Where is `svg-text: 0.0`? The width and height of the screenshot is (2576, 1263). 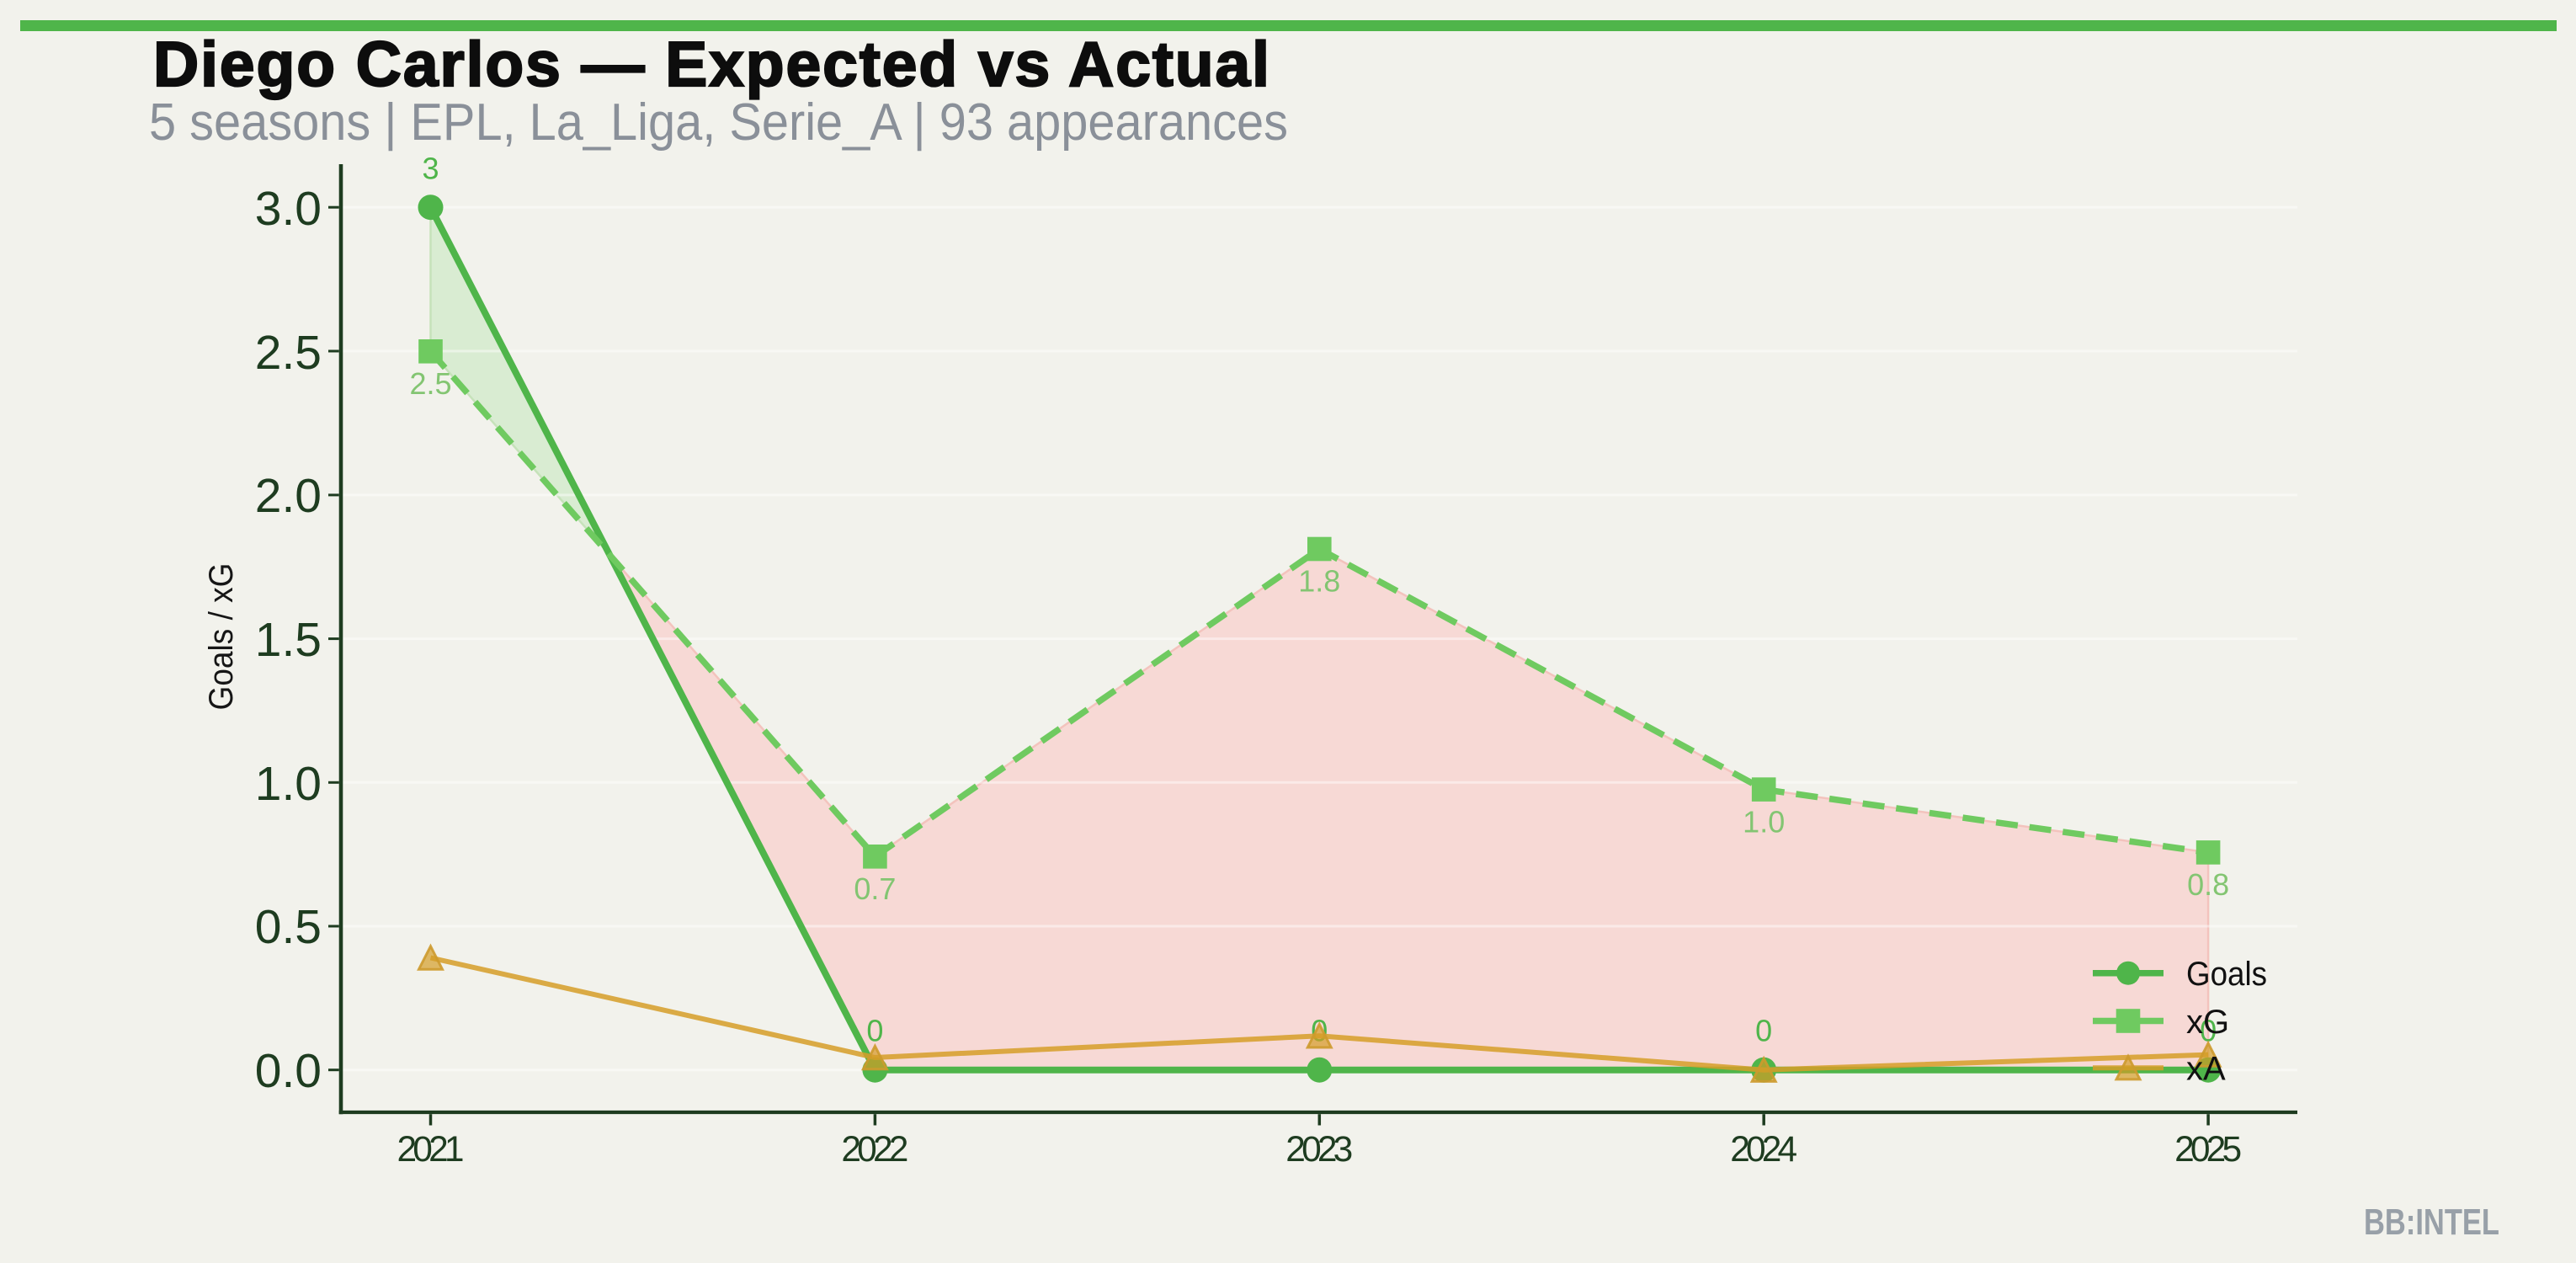 svg-text: 0.0 is located at coordinates (289, 1071).